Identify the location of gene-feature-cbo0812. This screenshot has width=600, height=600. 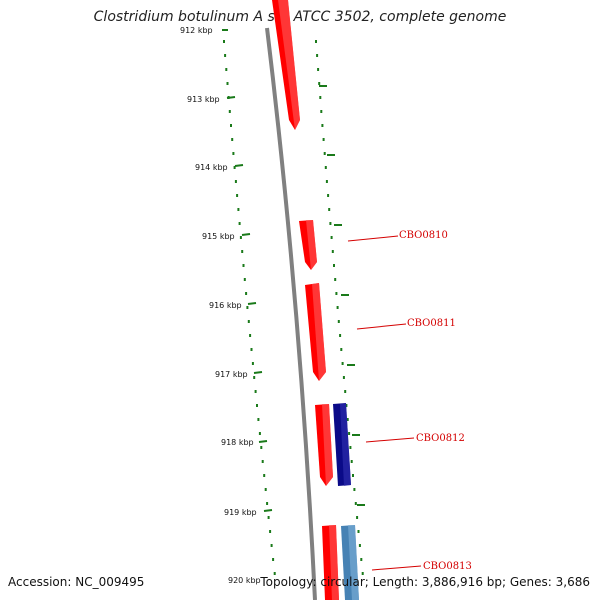
(342, 444).